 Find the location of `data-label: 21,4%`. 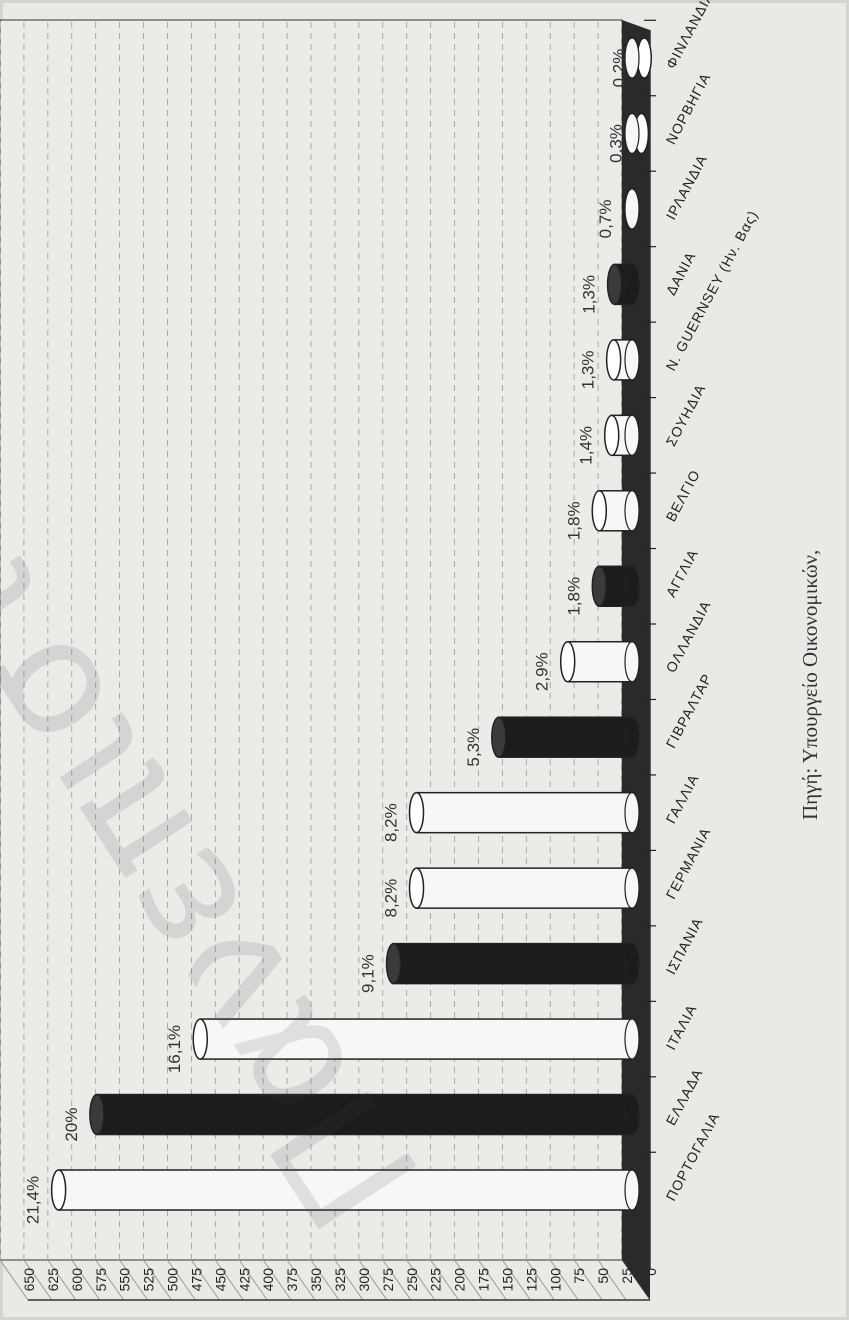

data-label: 21,4% is located at coordinates (33, 1200).